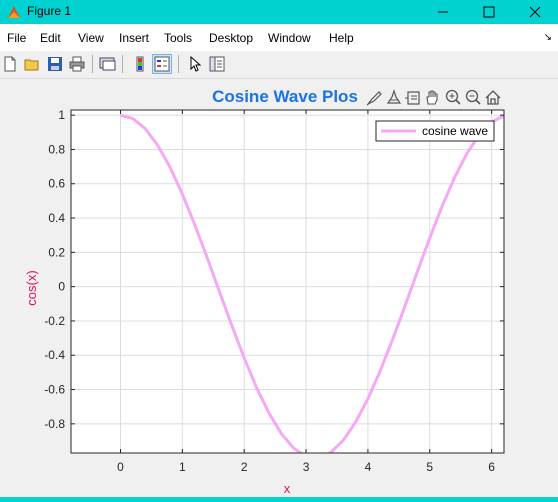 This screenshot has height=502, width=558. I want to click on link-plot-icon, so click(107, 64).